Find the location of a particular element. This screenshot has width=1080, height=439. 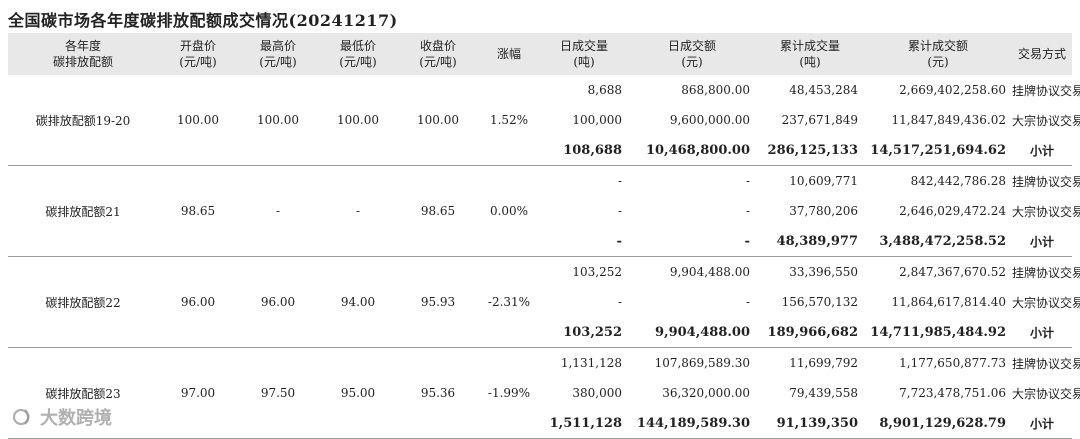

cum-amount-cell: 7,723,478,751.06 is located at coordinates (952, 393).